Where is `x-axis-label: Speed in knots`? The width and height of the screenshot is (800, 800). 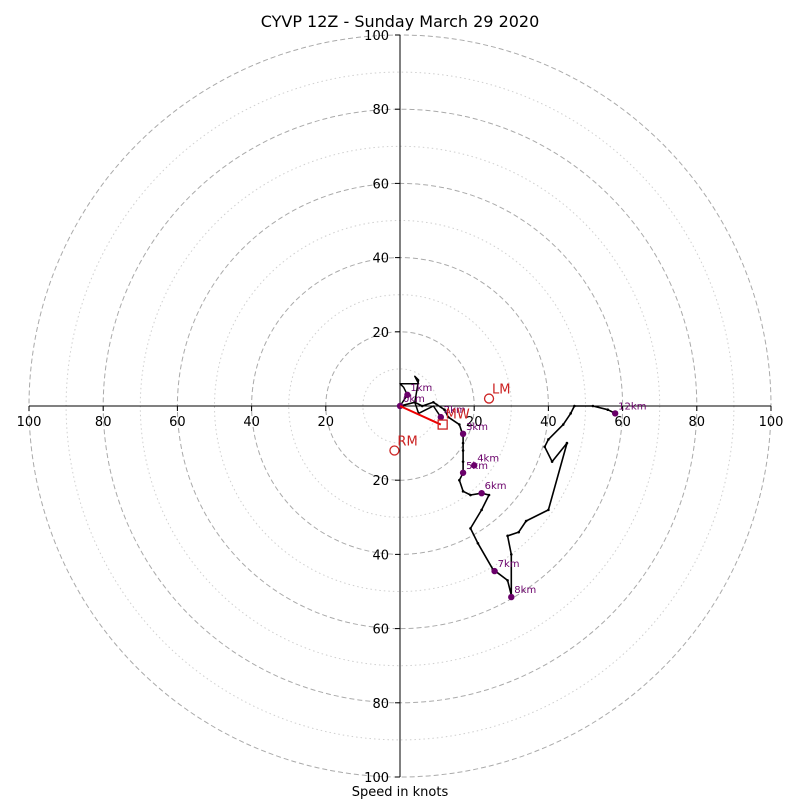 x-axis-label: Speed in knots is located at coordinates (400, 792).